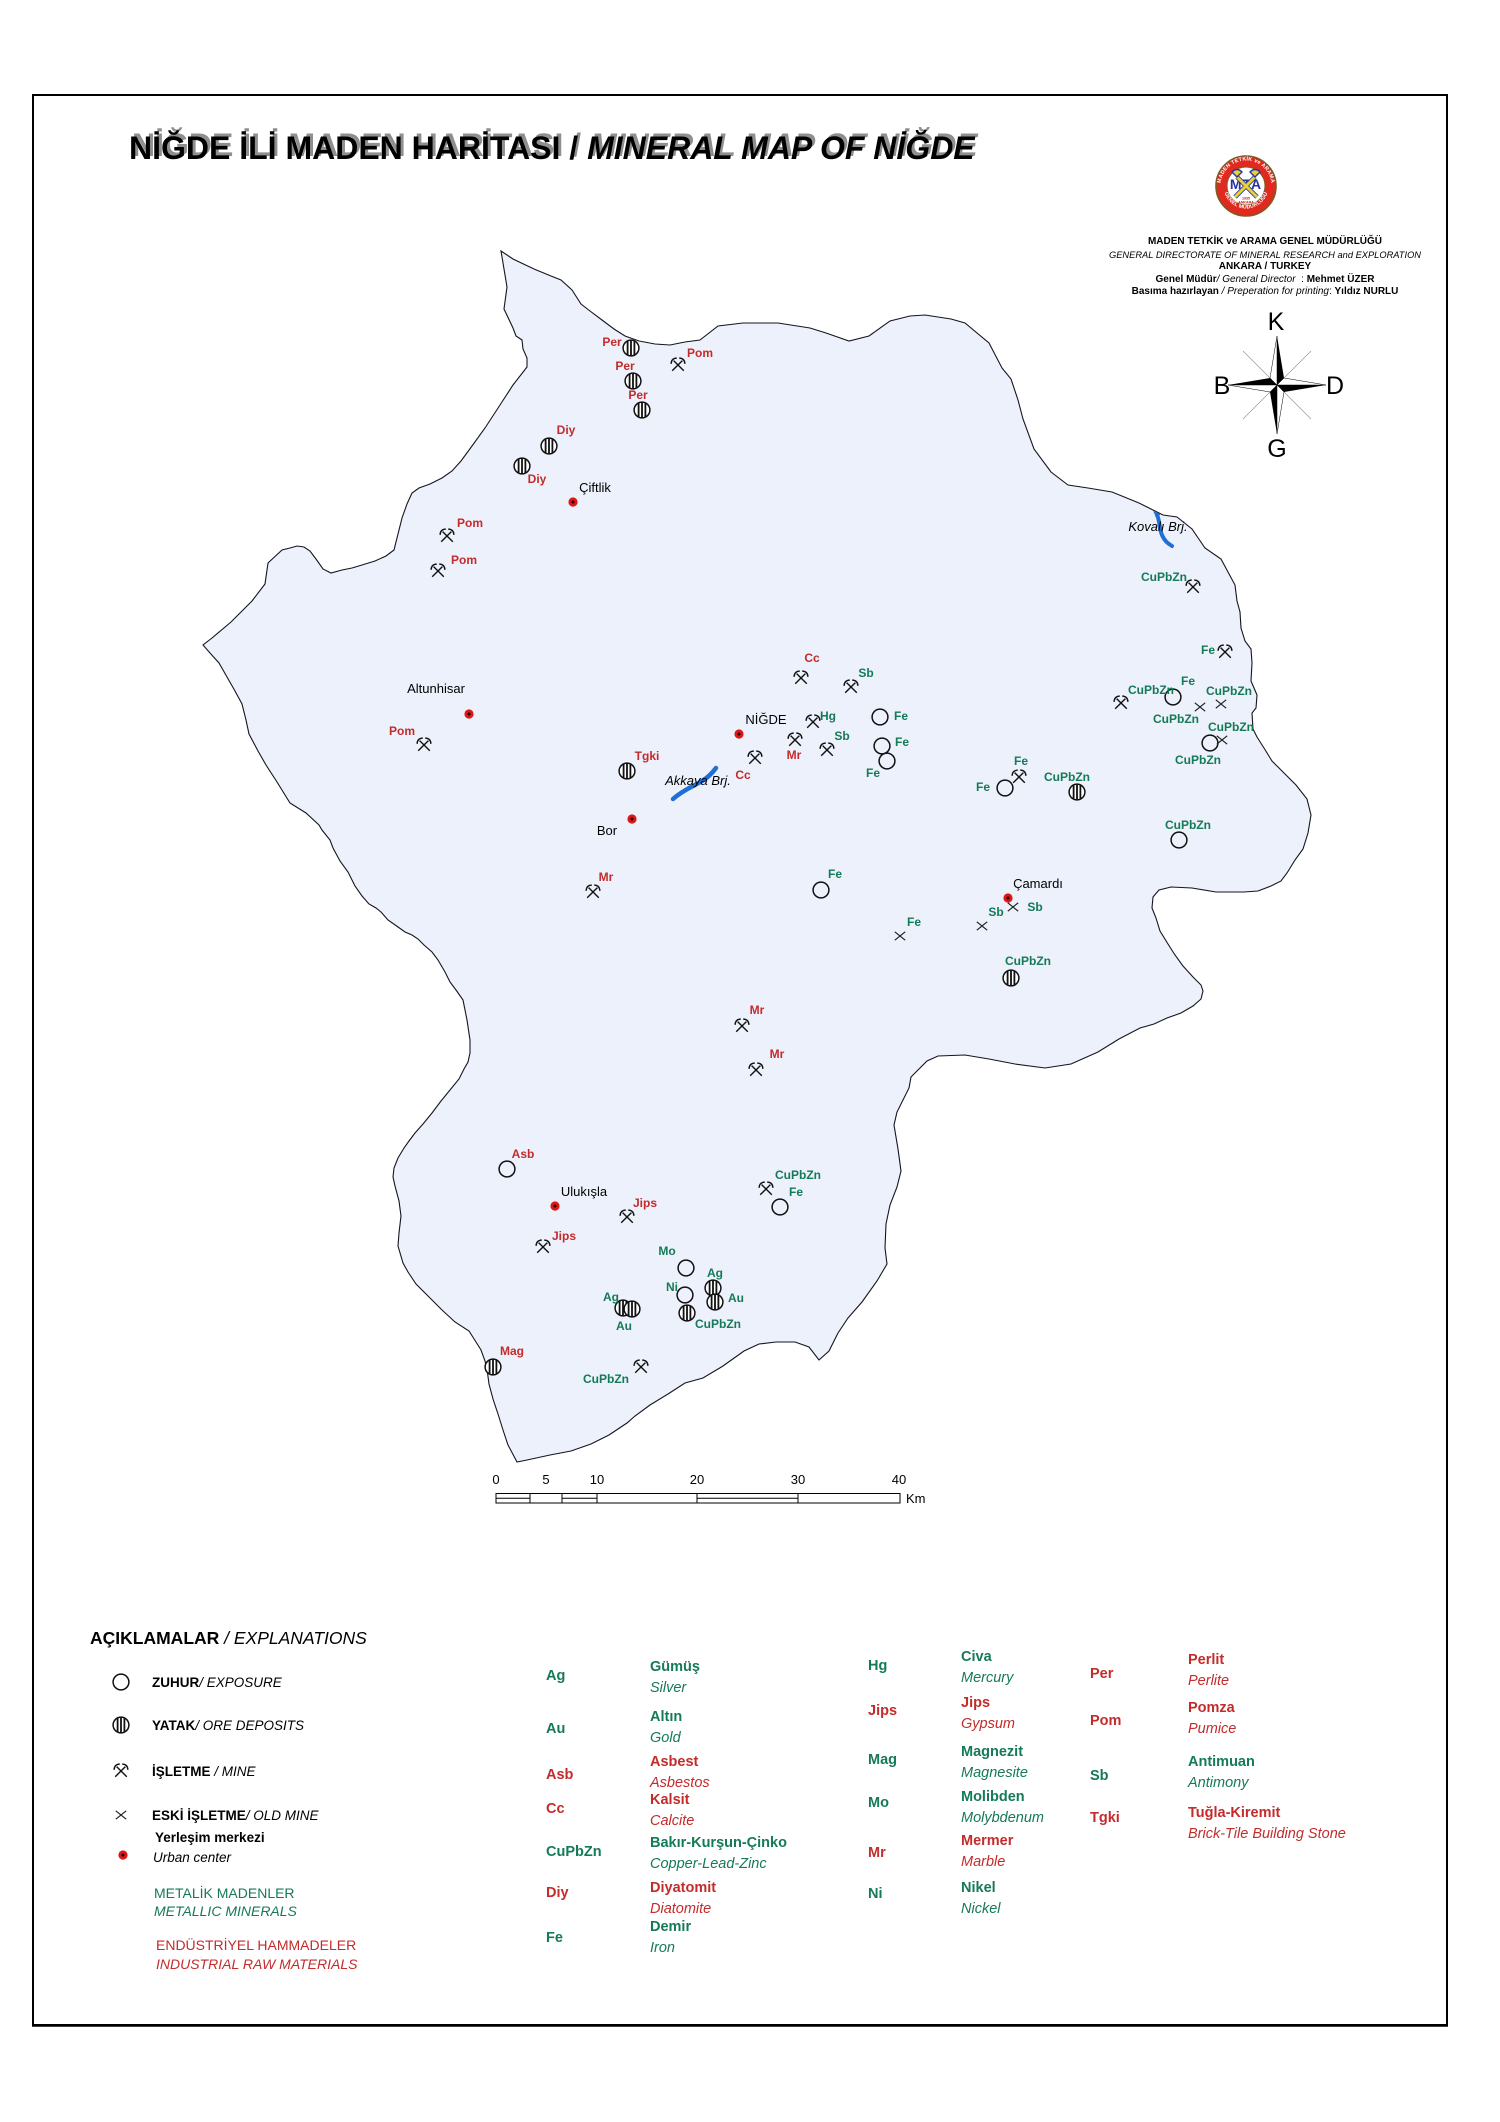 Image resolution: width=1500 pixels, height=2122 pixels. What do you see at coordinates (584, 1191) in the screenshot?
I see `svg-text: Ulukışla` at bounding box center [584, 1191].